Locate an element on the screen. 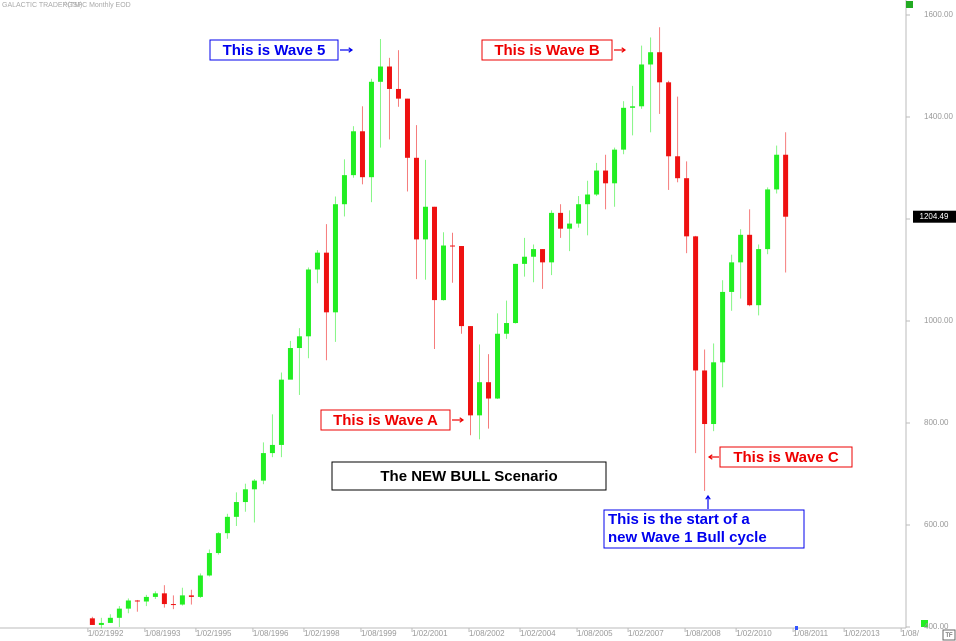 This screenshot has height=641, width=956. annotation: The NEW BULL Scenario is located at coordinates (469, 476).